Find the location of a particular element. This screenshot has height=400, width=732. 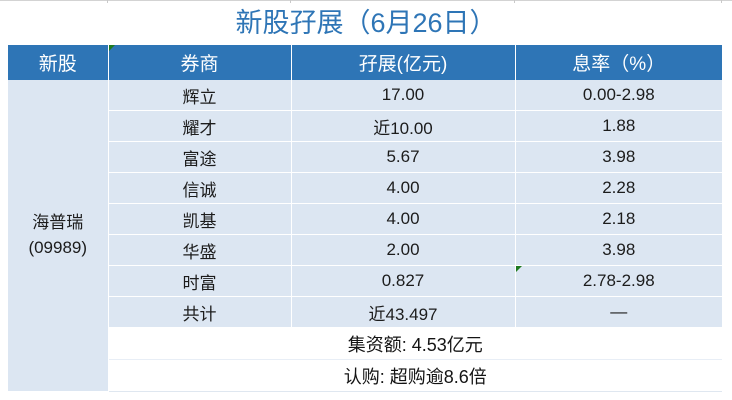

cell-rate-value: 2.78-2.98 is located at coordinates (618, 280).